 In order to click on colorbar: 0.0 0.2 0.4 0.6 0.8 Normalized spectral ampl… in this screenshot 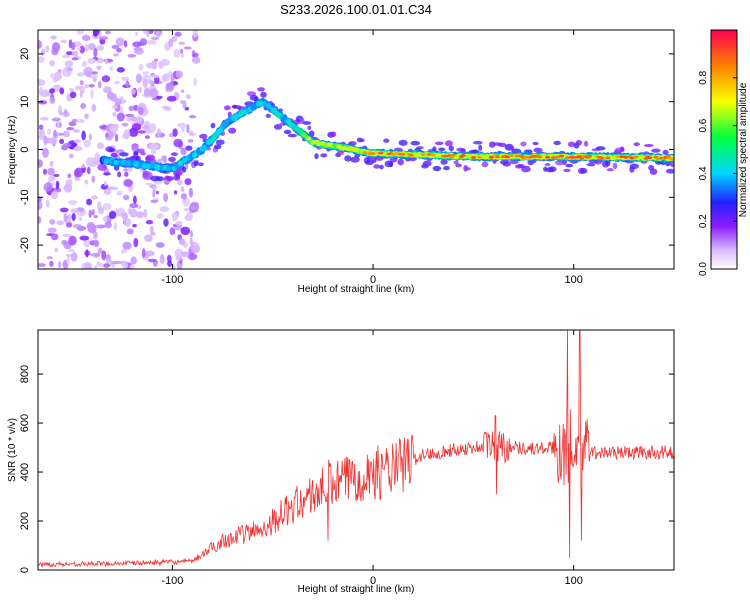, I will do `click(723, 152)`.